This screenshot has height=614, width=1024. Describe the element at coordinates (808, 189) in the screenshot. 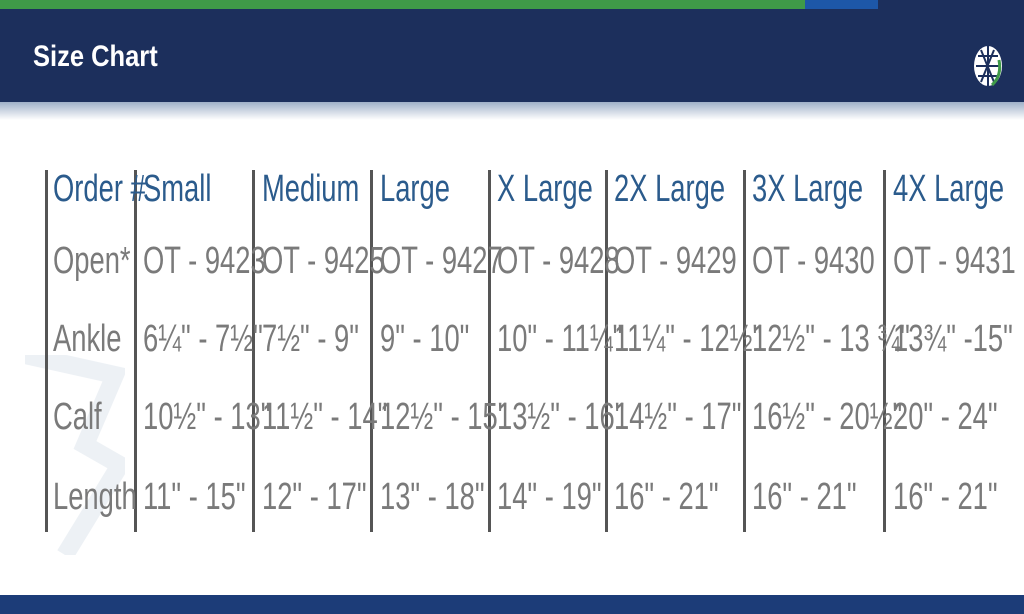

I see `column-header: 3X Large` at that location.